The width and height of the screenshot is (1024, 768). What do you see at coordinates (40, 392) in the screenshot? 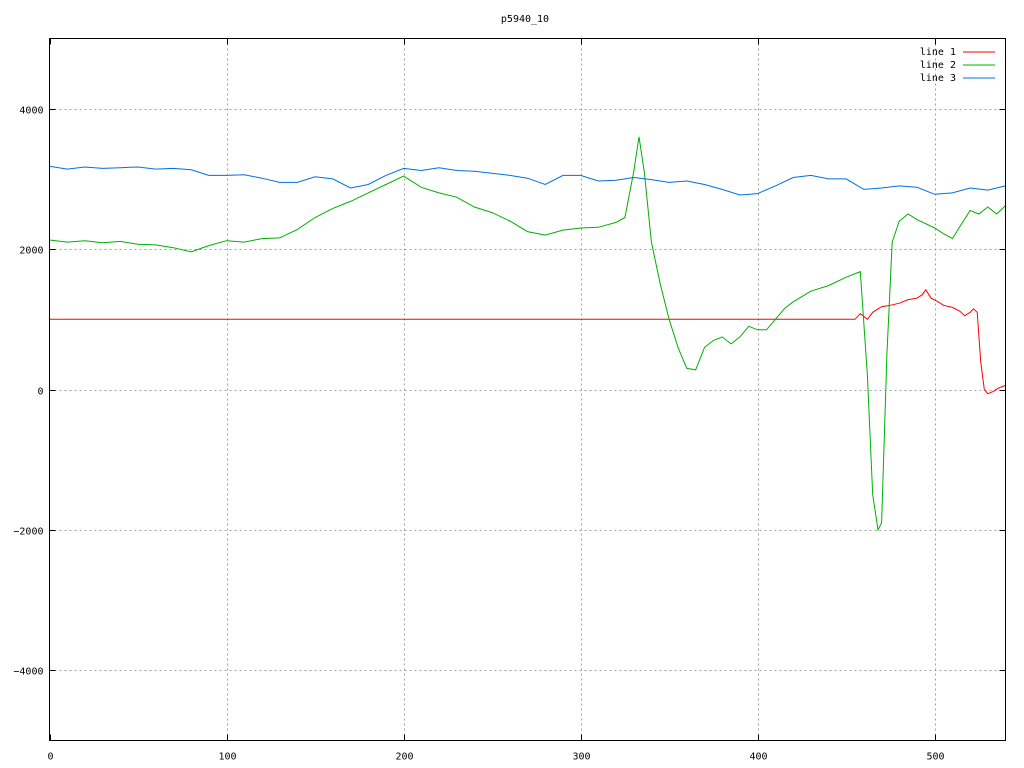
I see `y-tick-label: 0` at bounding box center [40, 392].